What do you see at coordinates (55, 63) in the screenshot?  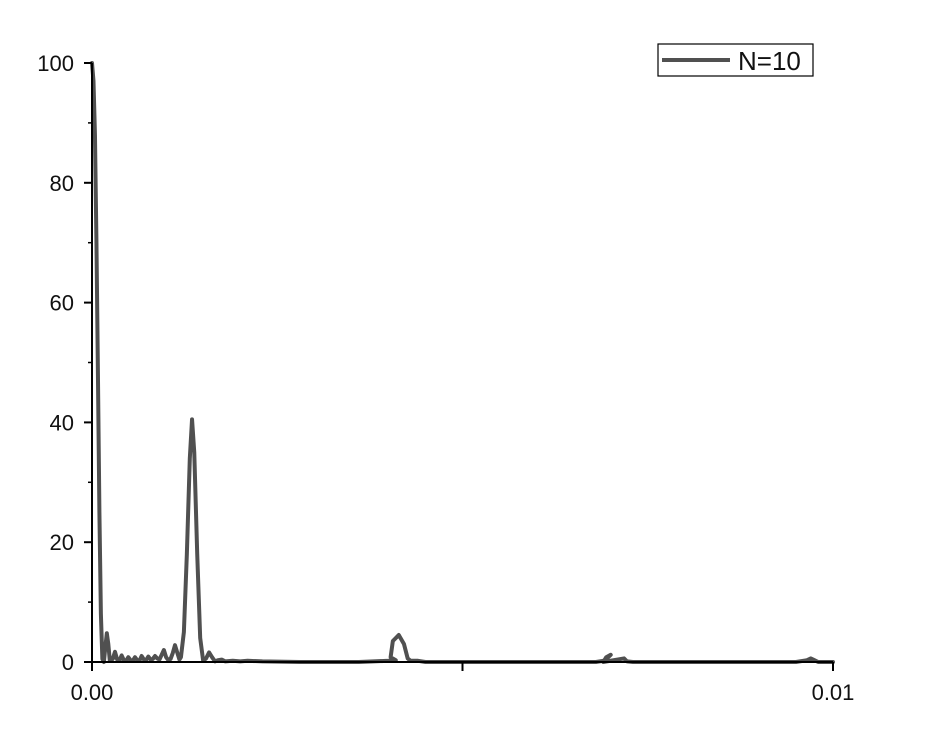 I see `y-tick-label: 100` at bounding box center [55, 63].